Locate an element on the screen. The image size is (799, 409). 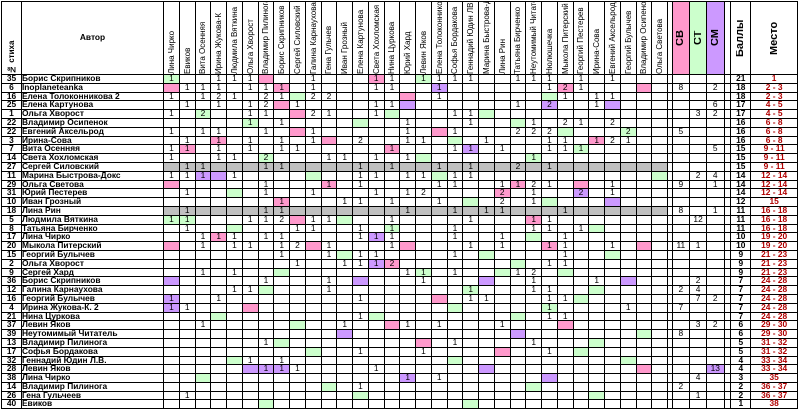
header-spacer is located at coordinates (670, 38).